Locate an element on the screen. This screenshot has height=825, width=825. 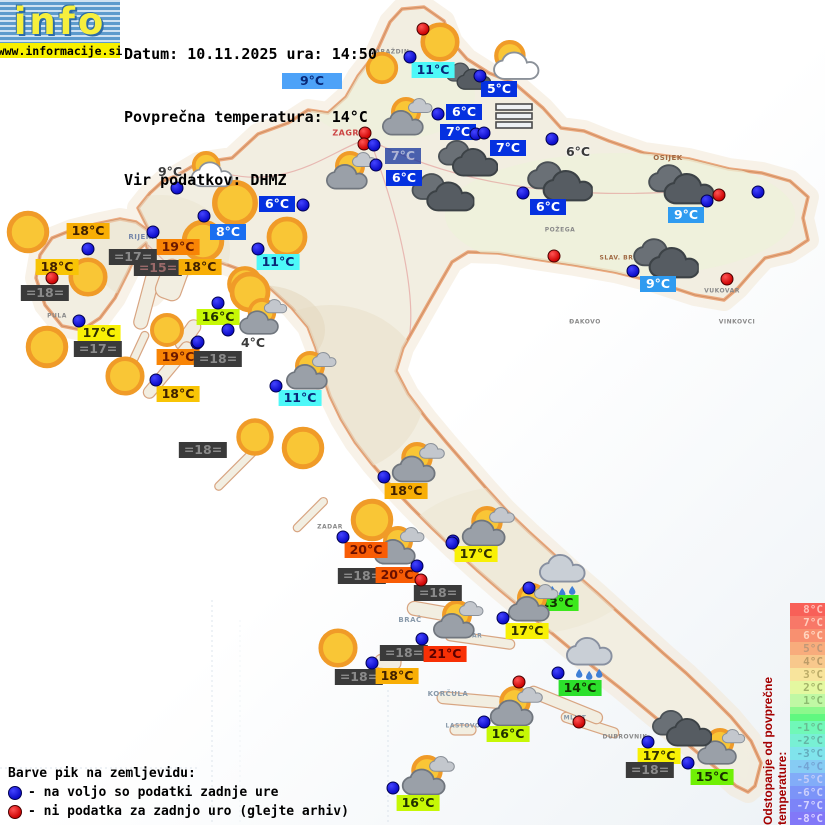
site-logo: info is located at coordinates (60, 21).